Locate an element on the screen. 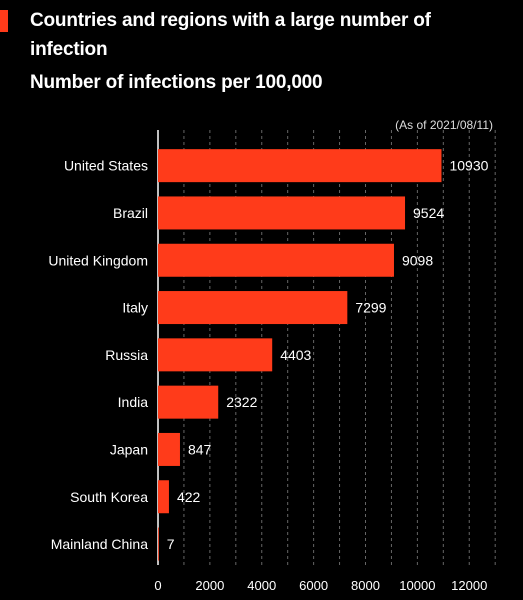 The width and height of the screenshot is (523, 600). x-tick-label: 8000 is located at coordinates (365, 585).